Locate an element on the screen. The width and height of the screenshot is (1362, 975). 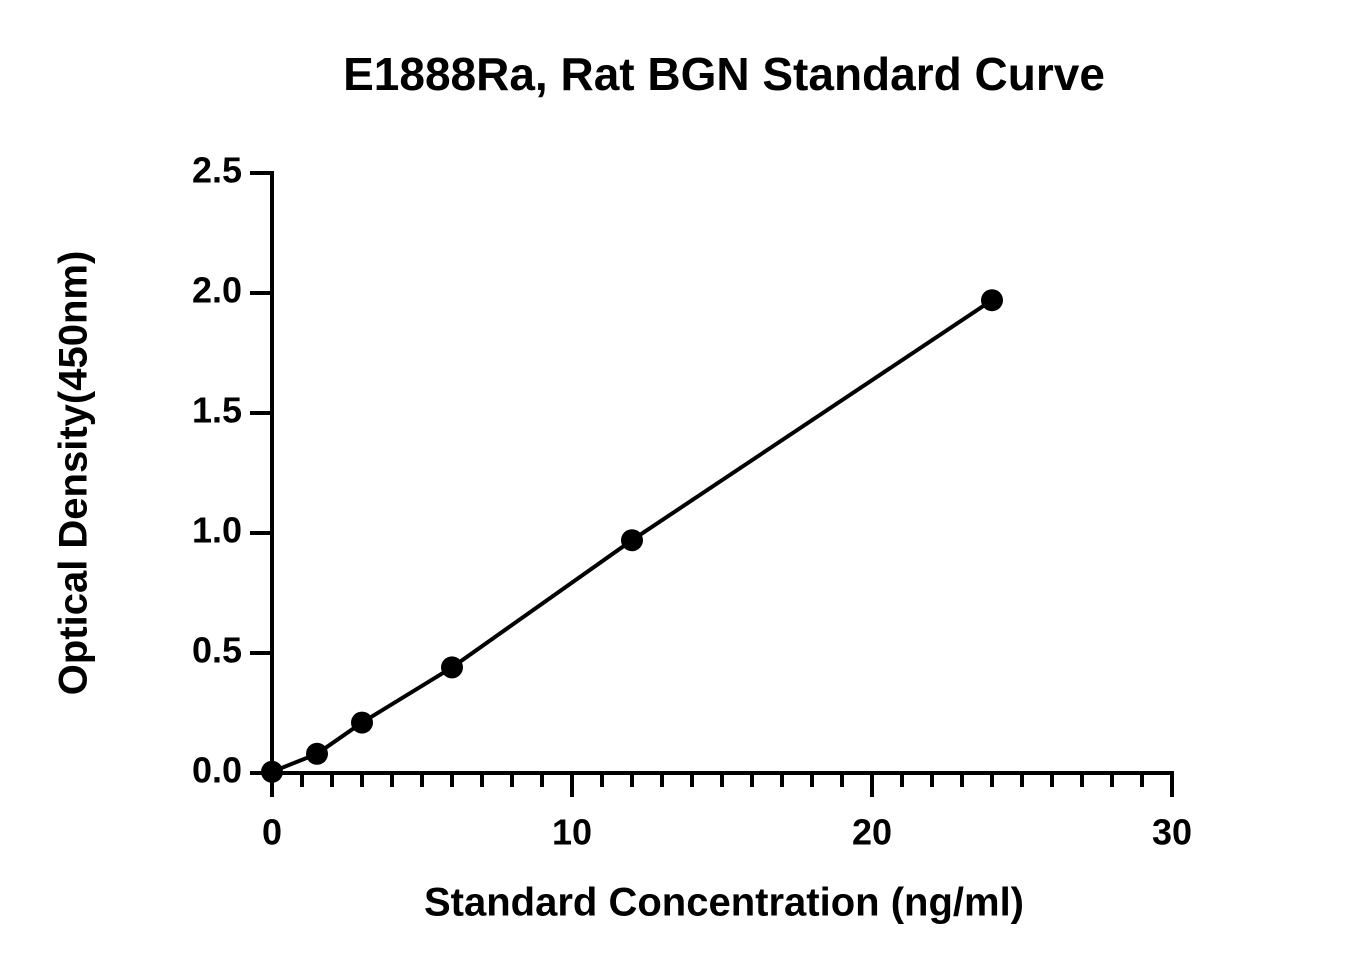
y-axis-label: Optical Density(450nm) is located at coordinates (74, 473).